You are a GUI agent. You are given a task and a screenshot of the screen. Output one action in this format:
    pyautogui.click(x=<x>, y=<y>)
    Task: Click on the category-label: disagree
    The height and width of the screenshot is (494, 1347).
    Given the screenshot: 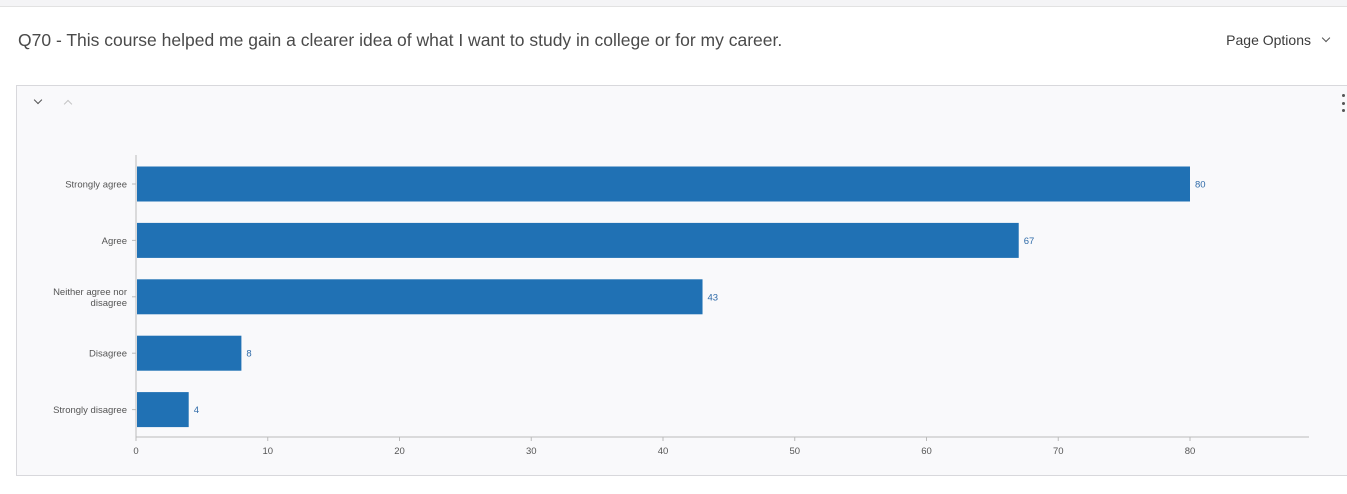 What is the action you would take?
    pyautogui.click(x=109, y=303)
    